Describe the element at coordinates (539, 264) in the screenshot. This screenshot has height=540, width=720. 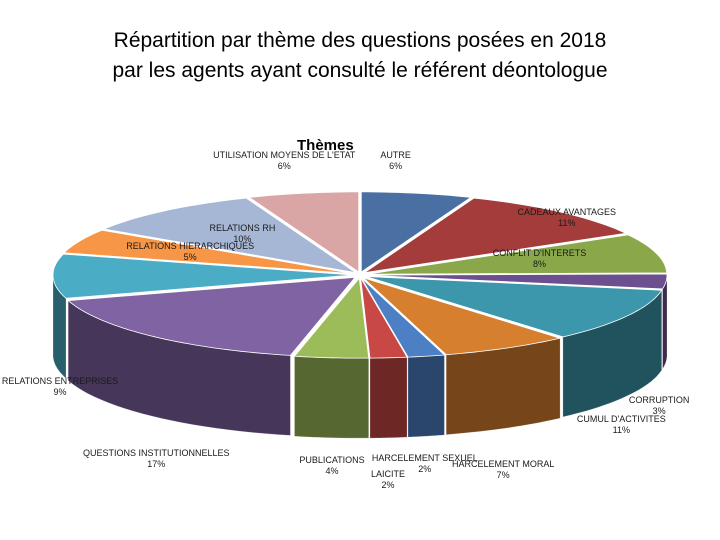
I see `slice-label-percent: 8%` at that location.